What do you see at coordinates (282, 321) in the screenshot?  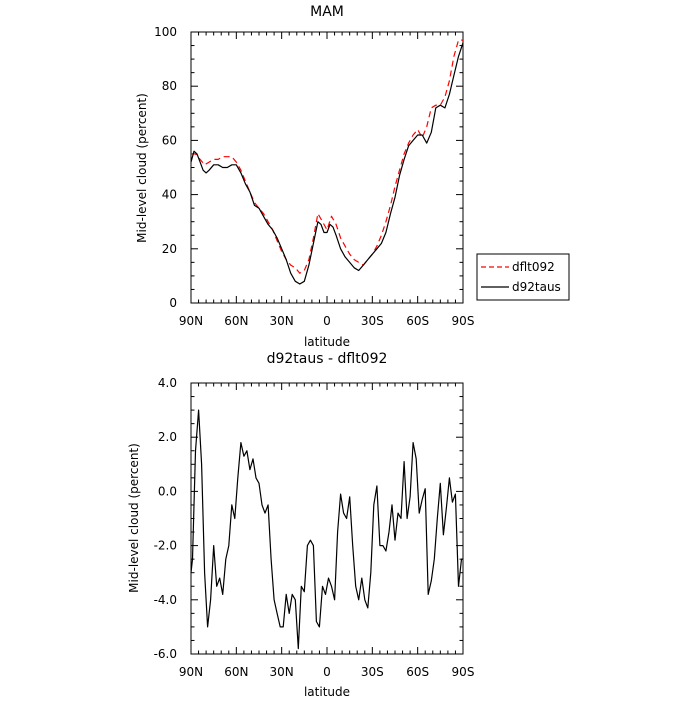 I see `top-x-tick-label: 30N` at bounding box center [282, 321].